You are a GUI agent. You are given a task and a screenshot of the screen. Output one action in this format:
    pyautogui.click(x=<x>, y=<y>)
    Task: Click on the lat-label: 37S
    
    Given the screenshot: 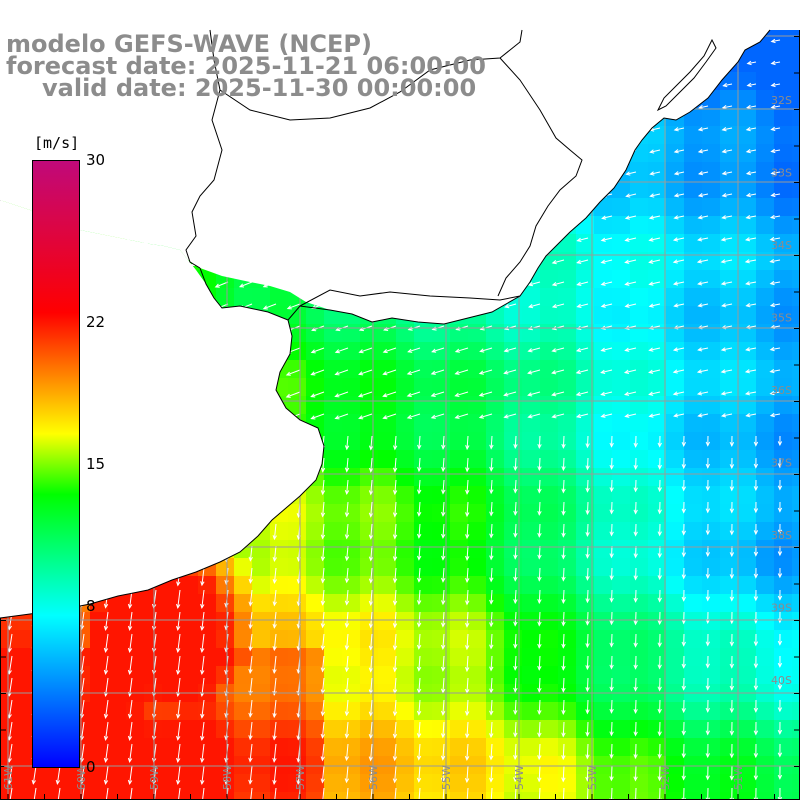 What is the action you would take?
    pyautogui.click(x=781, y=463)
    